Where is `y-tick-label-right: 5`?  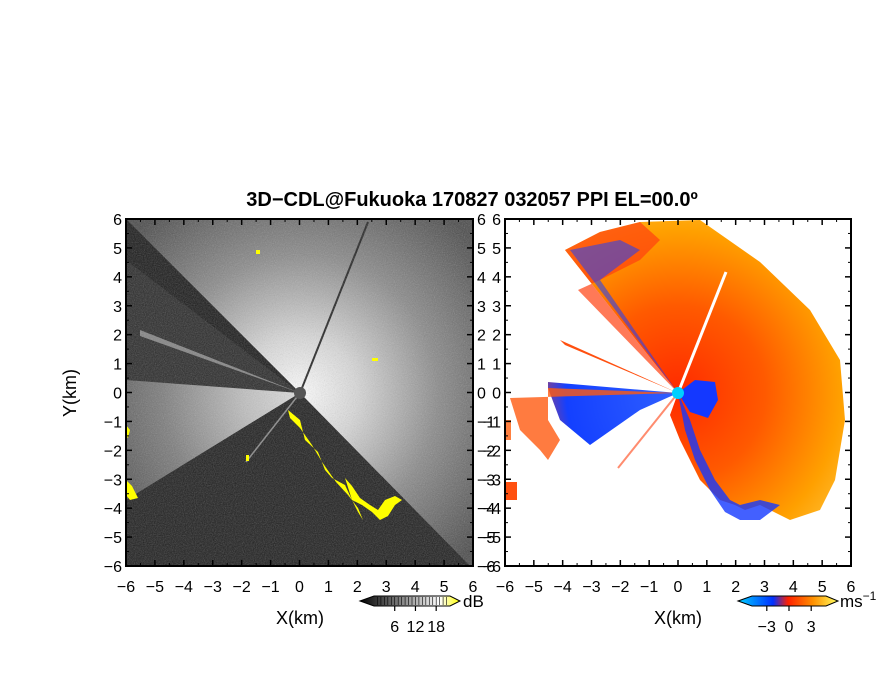 y-tick-label-right: 5 is located at coordinates (481, 249).